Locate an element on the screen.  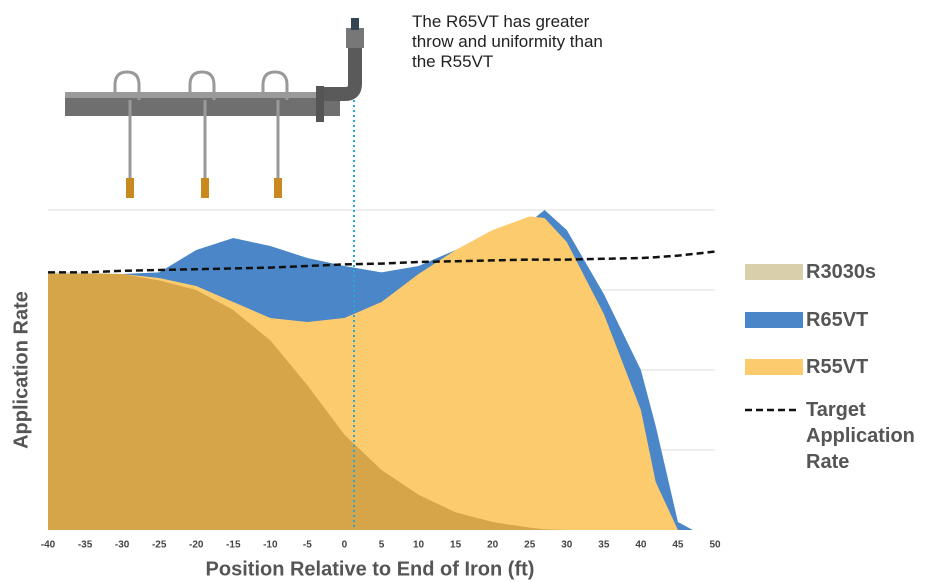
target-line is located at coordinates (382, 262).